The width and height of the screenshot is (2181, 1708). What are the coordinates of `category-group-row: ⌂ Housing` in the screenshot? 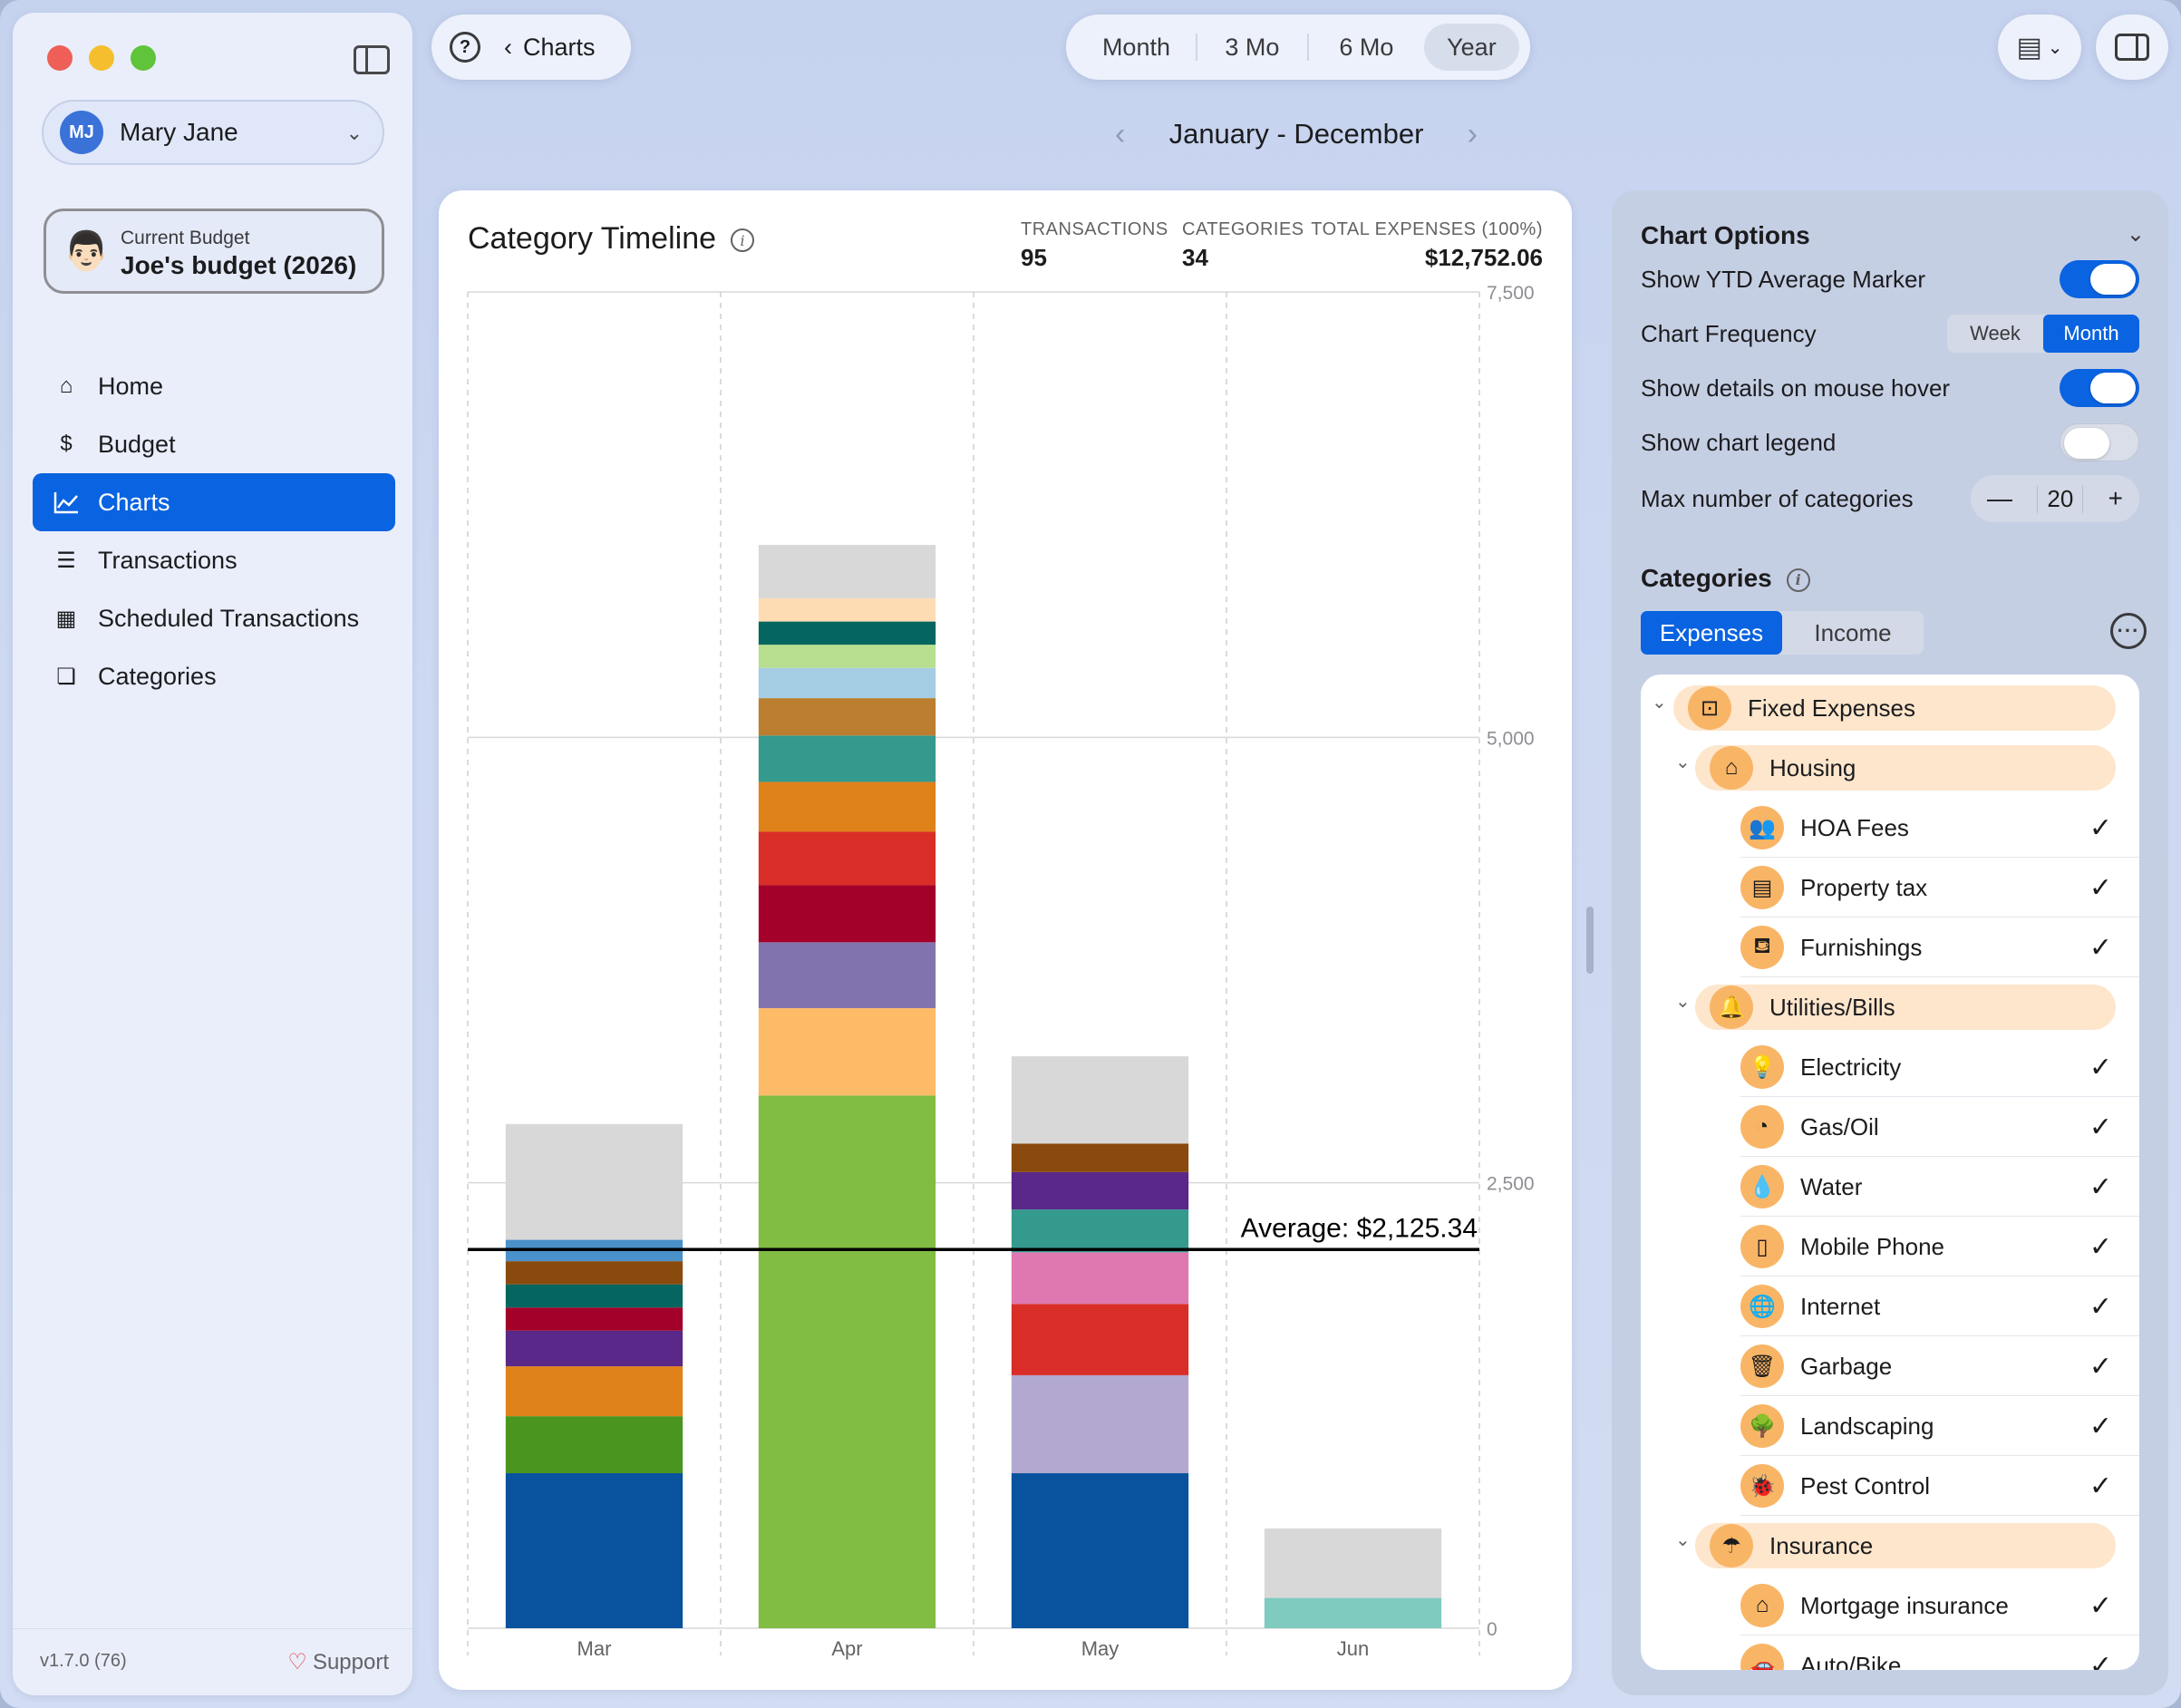 It's located at (1924, 768).